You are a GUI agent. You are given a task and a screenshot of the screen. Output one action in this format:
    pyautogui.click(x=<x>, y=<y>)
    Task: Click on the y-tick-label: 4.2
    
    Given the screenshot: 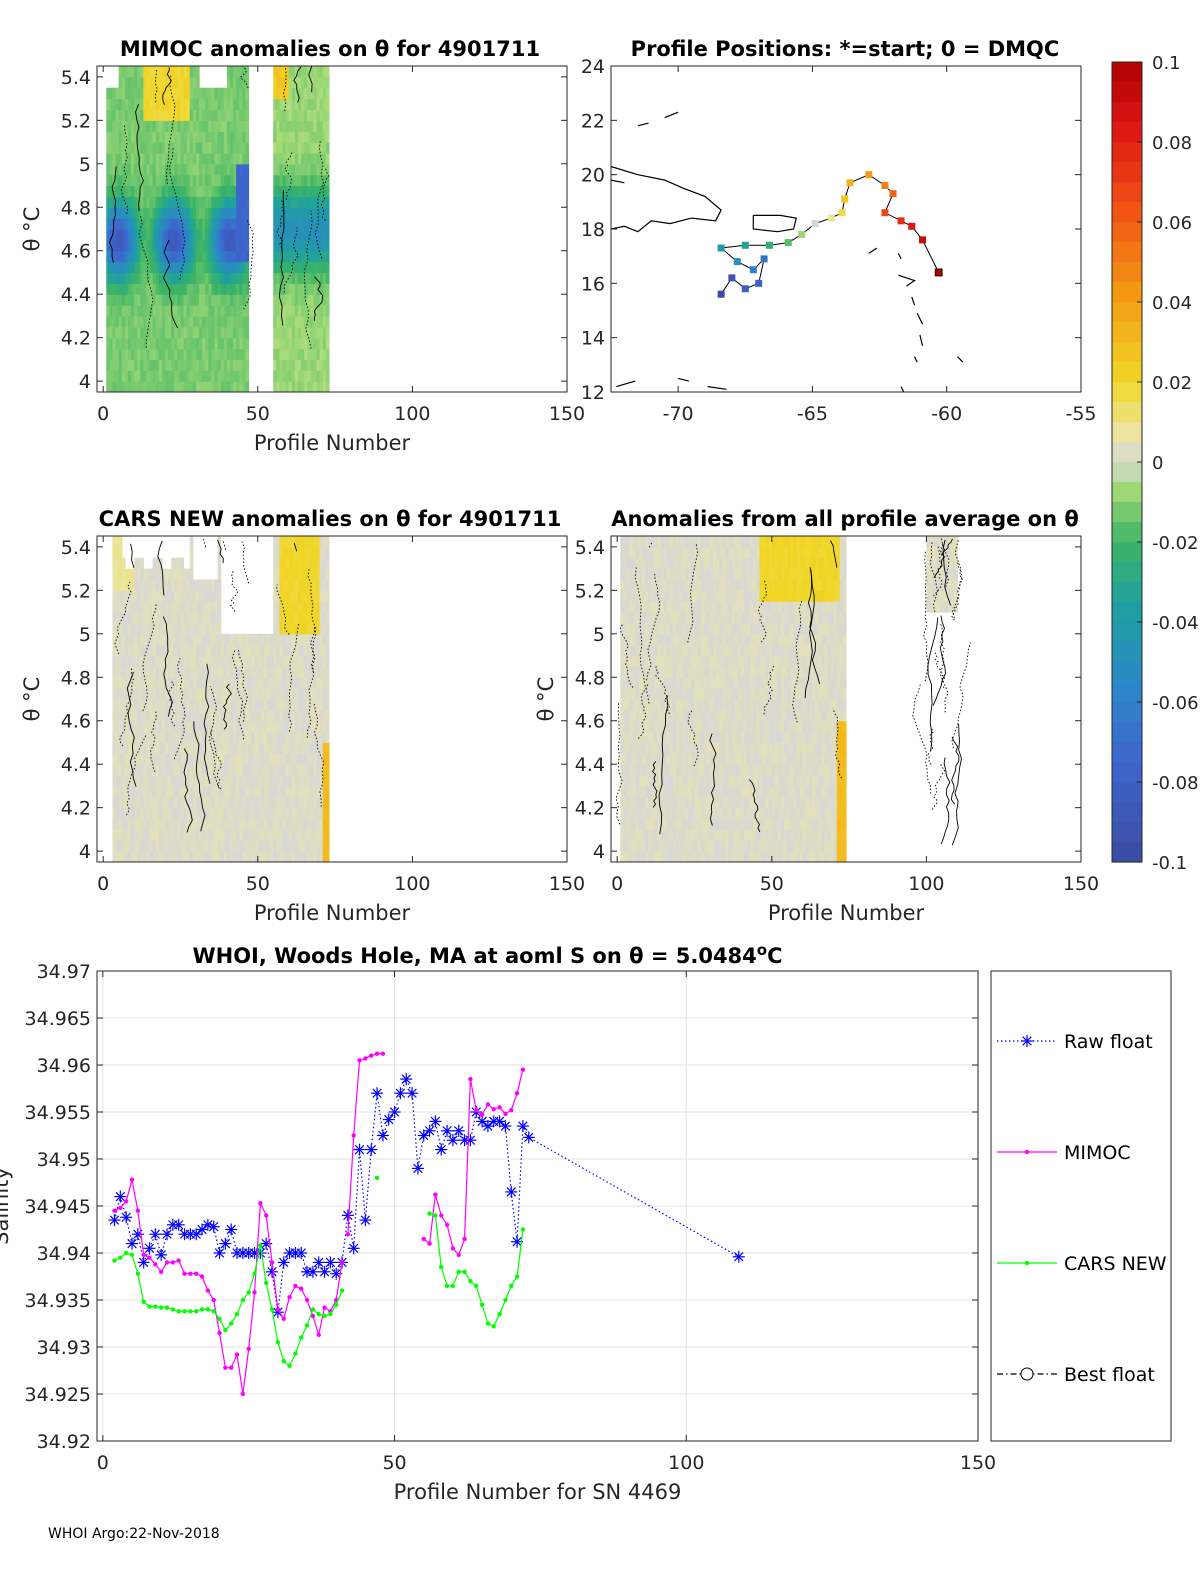 What is the action you would take?
    pyautogui.click(x=76, y=809)
    